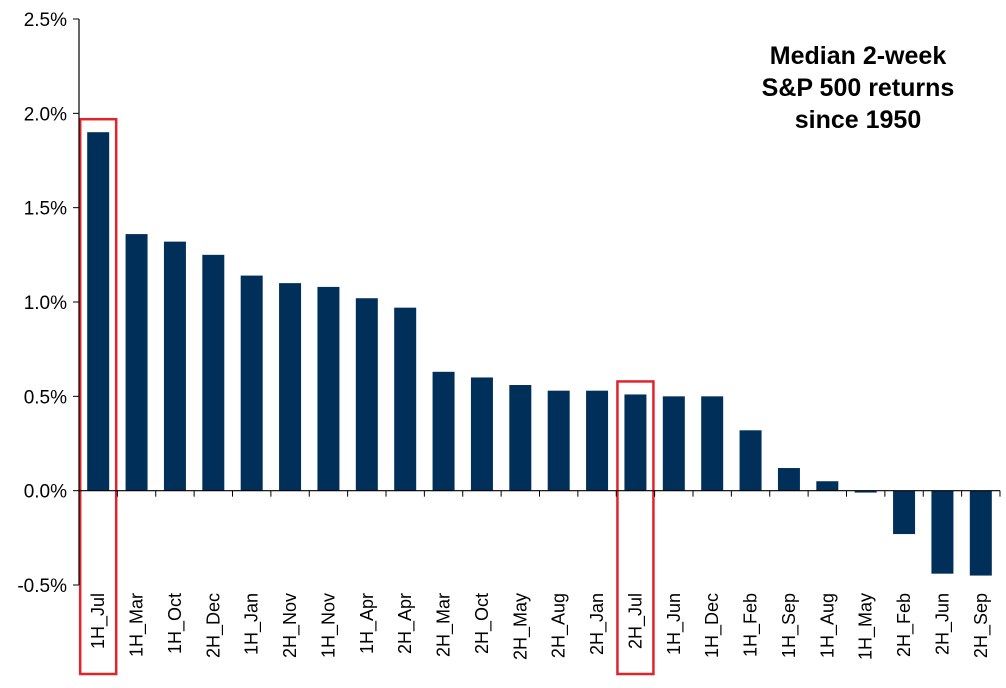 The image size is (1006, 688). What do you see at coordinates (213, 625) in the screenshot?
I see `x-tick-label: 2H_Dec` at bounding box center [213, 625].